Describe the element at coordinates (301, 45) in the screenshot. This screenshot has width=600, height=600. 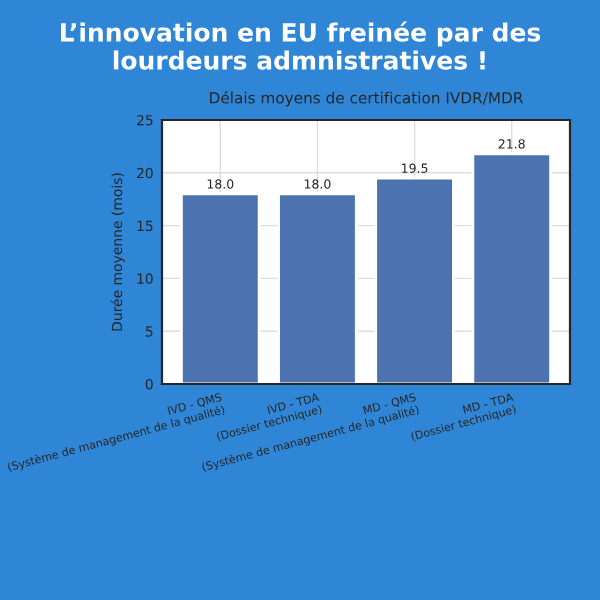
I see `chart-title: L’innovation en EU freinée par des lourdeurs admnistratives !` at that location.